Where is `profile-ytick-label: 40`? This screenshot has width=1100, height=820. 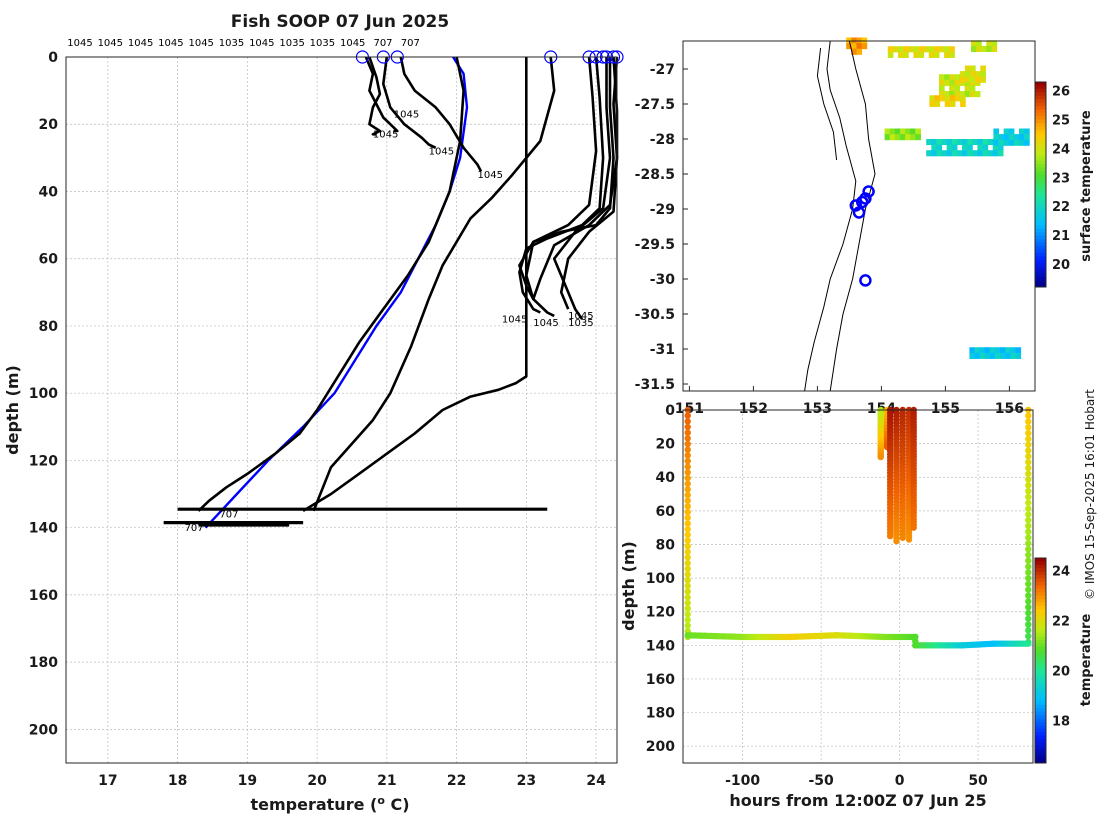 profile-ytick-label: 40 is located at coordinates (49, 192).